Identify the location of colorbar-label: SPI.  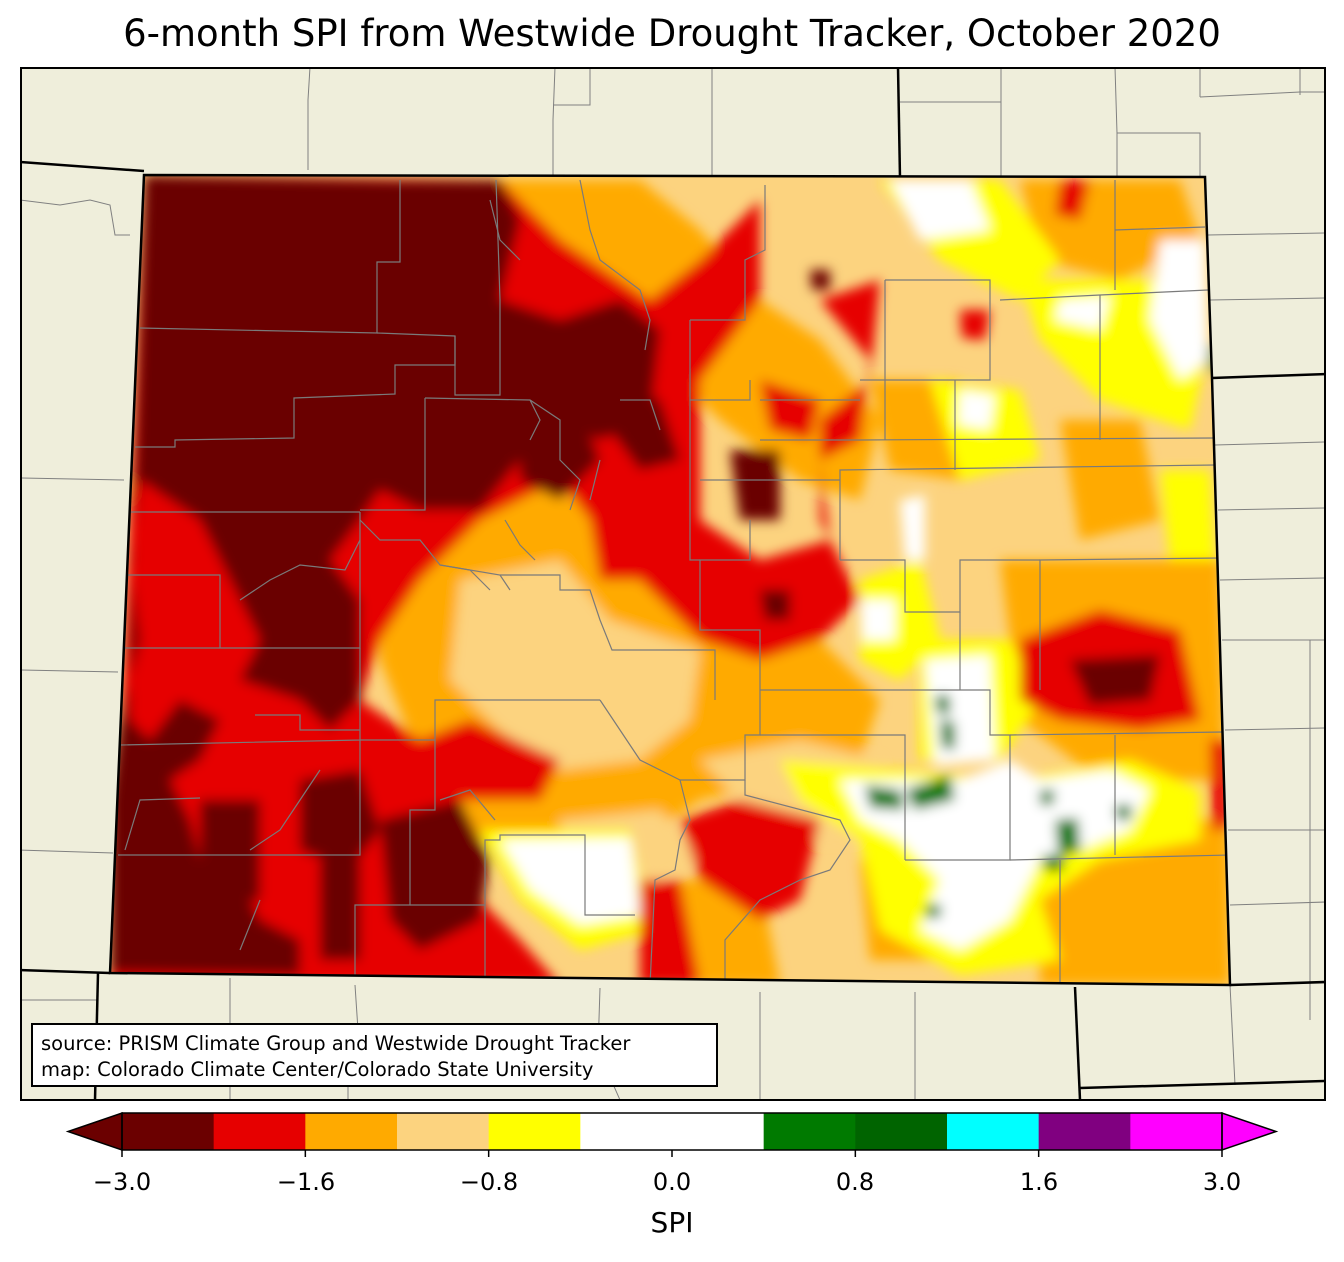
(672, 1222).